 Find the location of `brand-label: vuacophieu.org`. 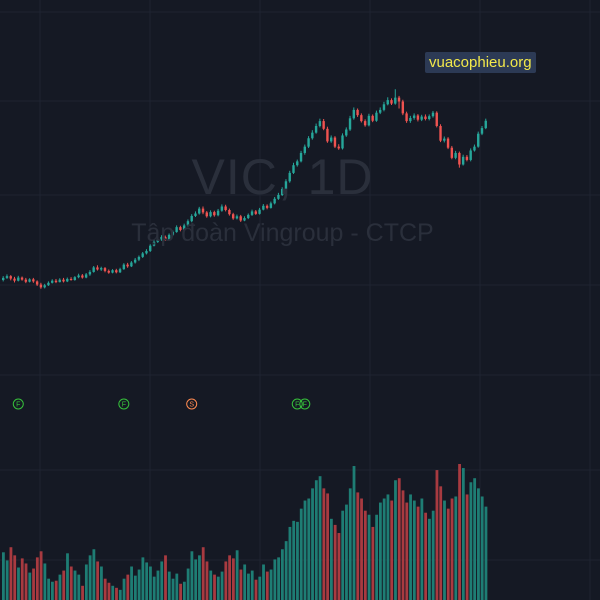

brand-label: vuacophieu.org is located at coordinates (480, 62).